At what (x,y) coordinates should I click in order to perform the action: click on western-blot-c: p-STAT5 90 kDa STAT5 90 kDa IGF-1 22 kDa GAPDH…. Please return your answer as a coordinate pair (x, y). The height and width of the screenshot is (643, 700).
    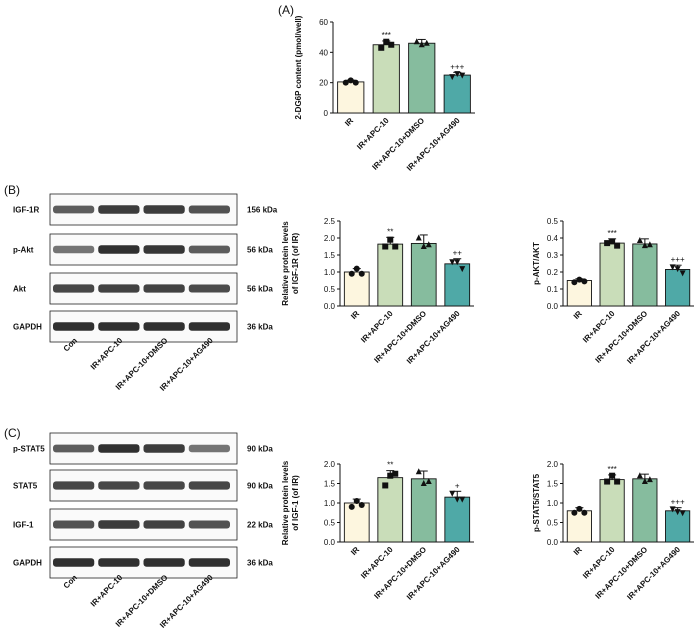
    Looking at the image, I should click on (143, 531).